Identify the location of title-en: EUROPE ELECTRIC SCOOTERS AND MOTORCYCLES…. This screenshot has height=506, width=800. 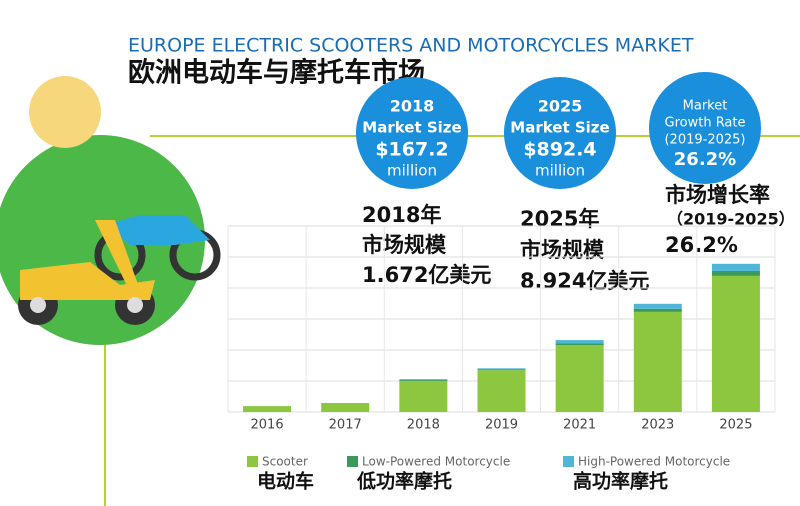
(411, 46).